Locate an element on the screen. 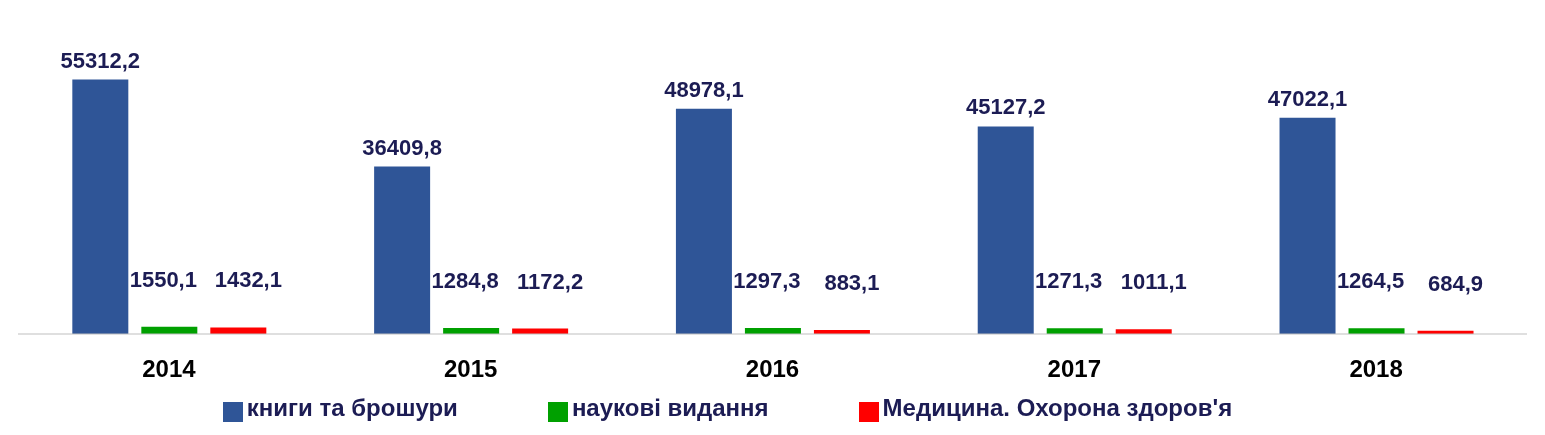 The height and width of the screenshot is (435, 1545). legend-label: книги та брошури is located at coordinates (352, 407).